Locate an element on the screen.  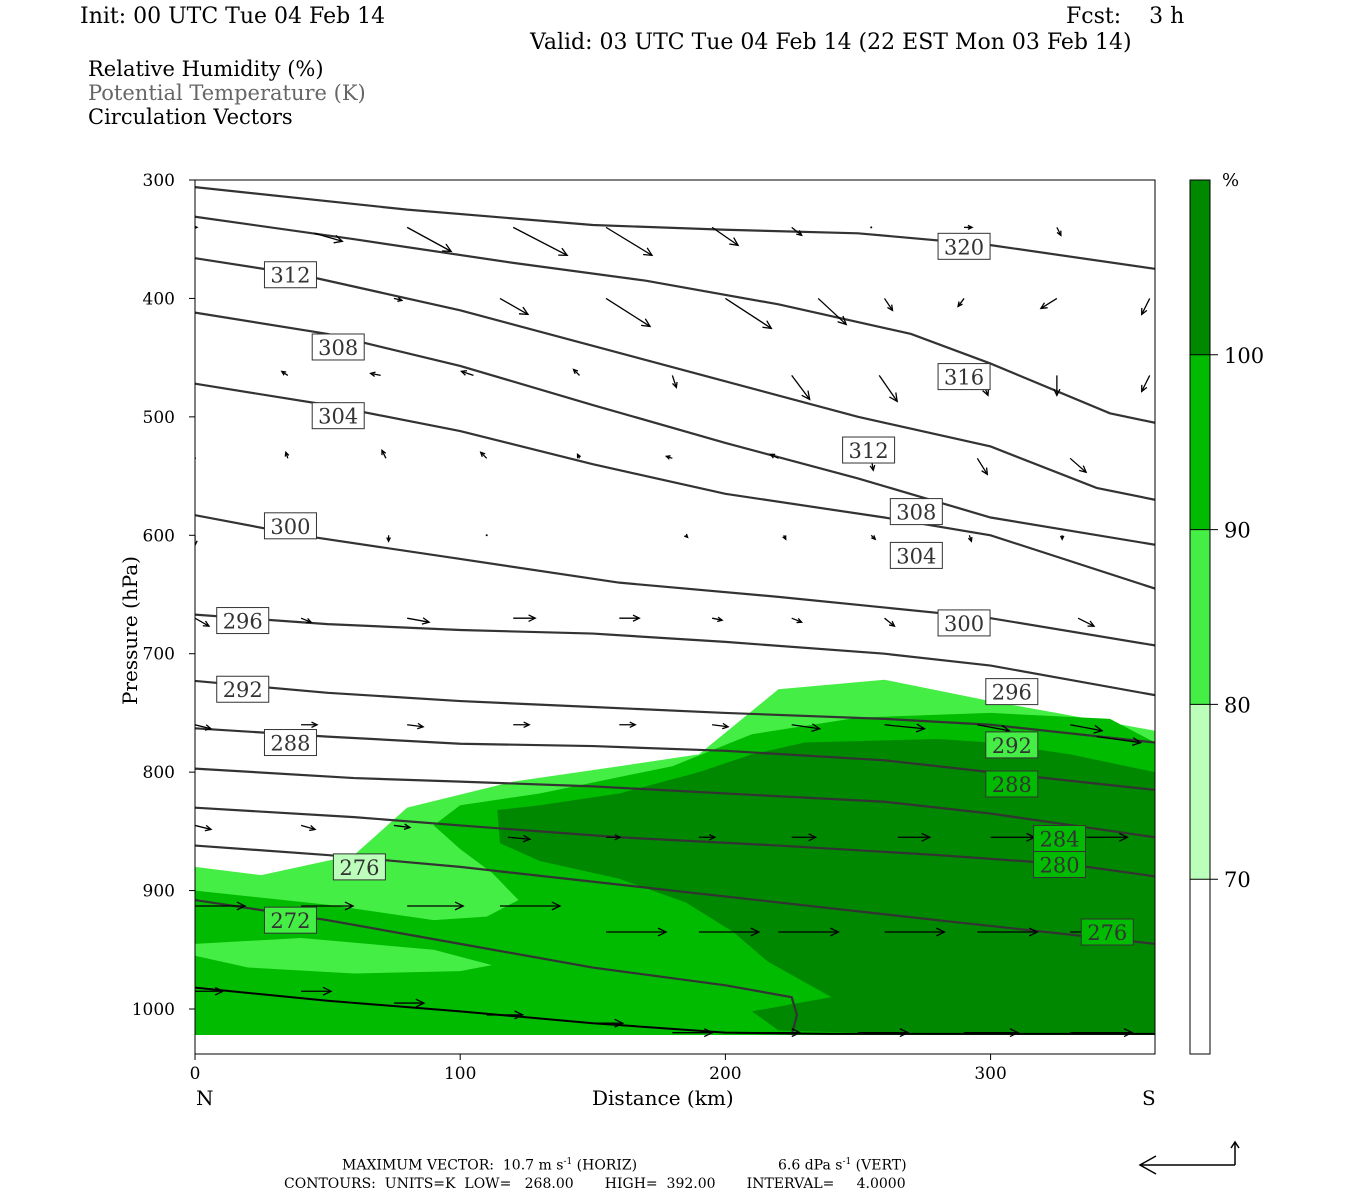
colorbar: 70 80 90 100 is located at coordinates (1226, 617).